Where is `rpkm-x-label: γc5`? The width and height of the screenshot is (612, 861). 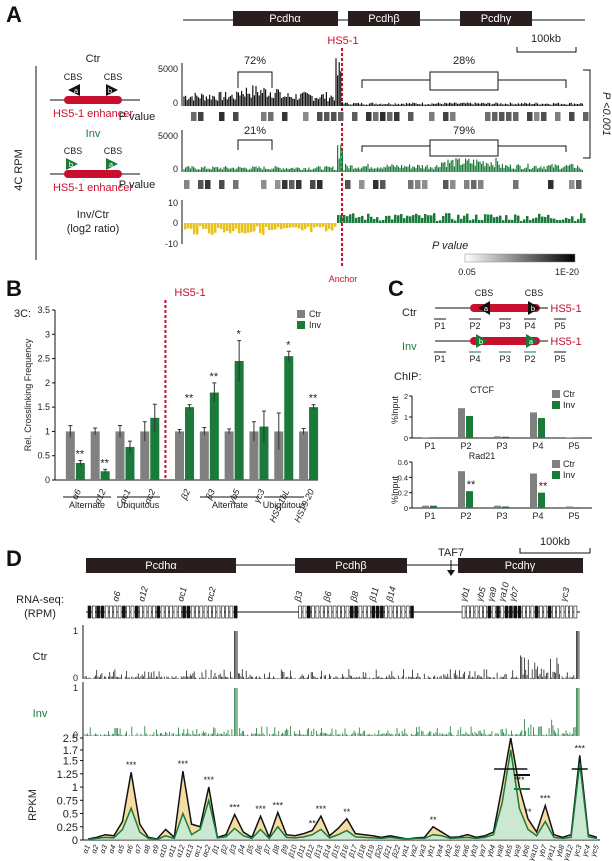
rpkm-x-label: γc5 is located at coordinates (594, 850).